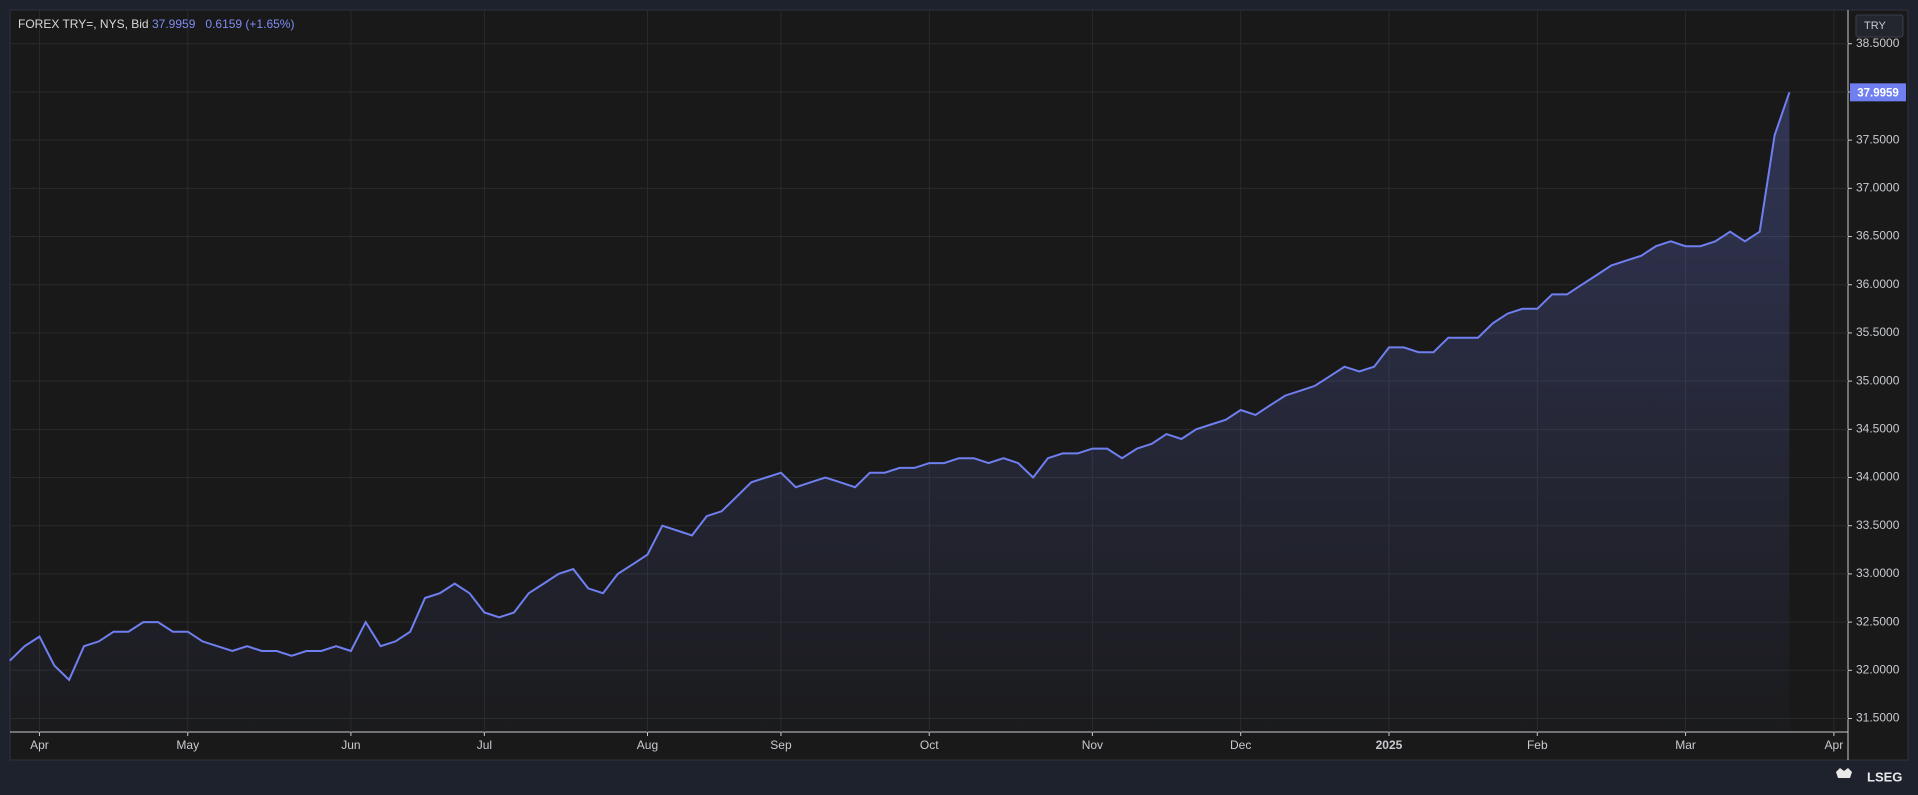  What do you see at coordinates (1878, 573) in the screenshot?
I see `y-tick-label: 33.0000` at bounding box center [1878, 573].